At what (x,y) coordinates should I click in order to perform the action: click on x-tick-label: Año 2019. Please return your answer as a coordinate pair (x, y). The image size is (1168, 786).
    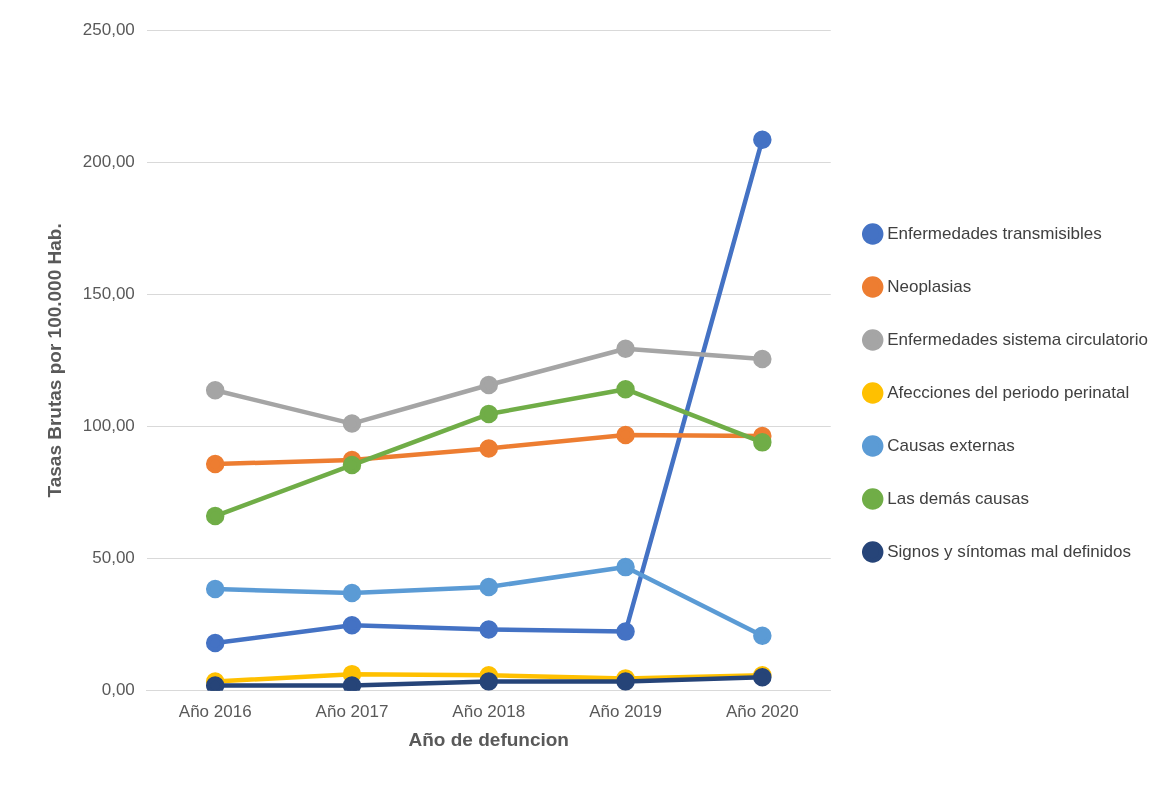
    Looking at the image, I should click on (625, 711).